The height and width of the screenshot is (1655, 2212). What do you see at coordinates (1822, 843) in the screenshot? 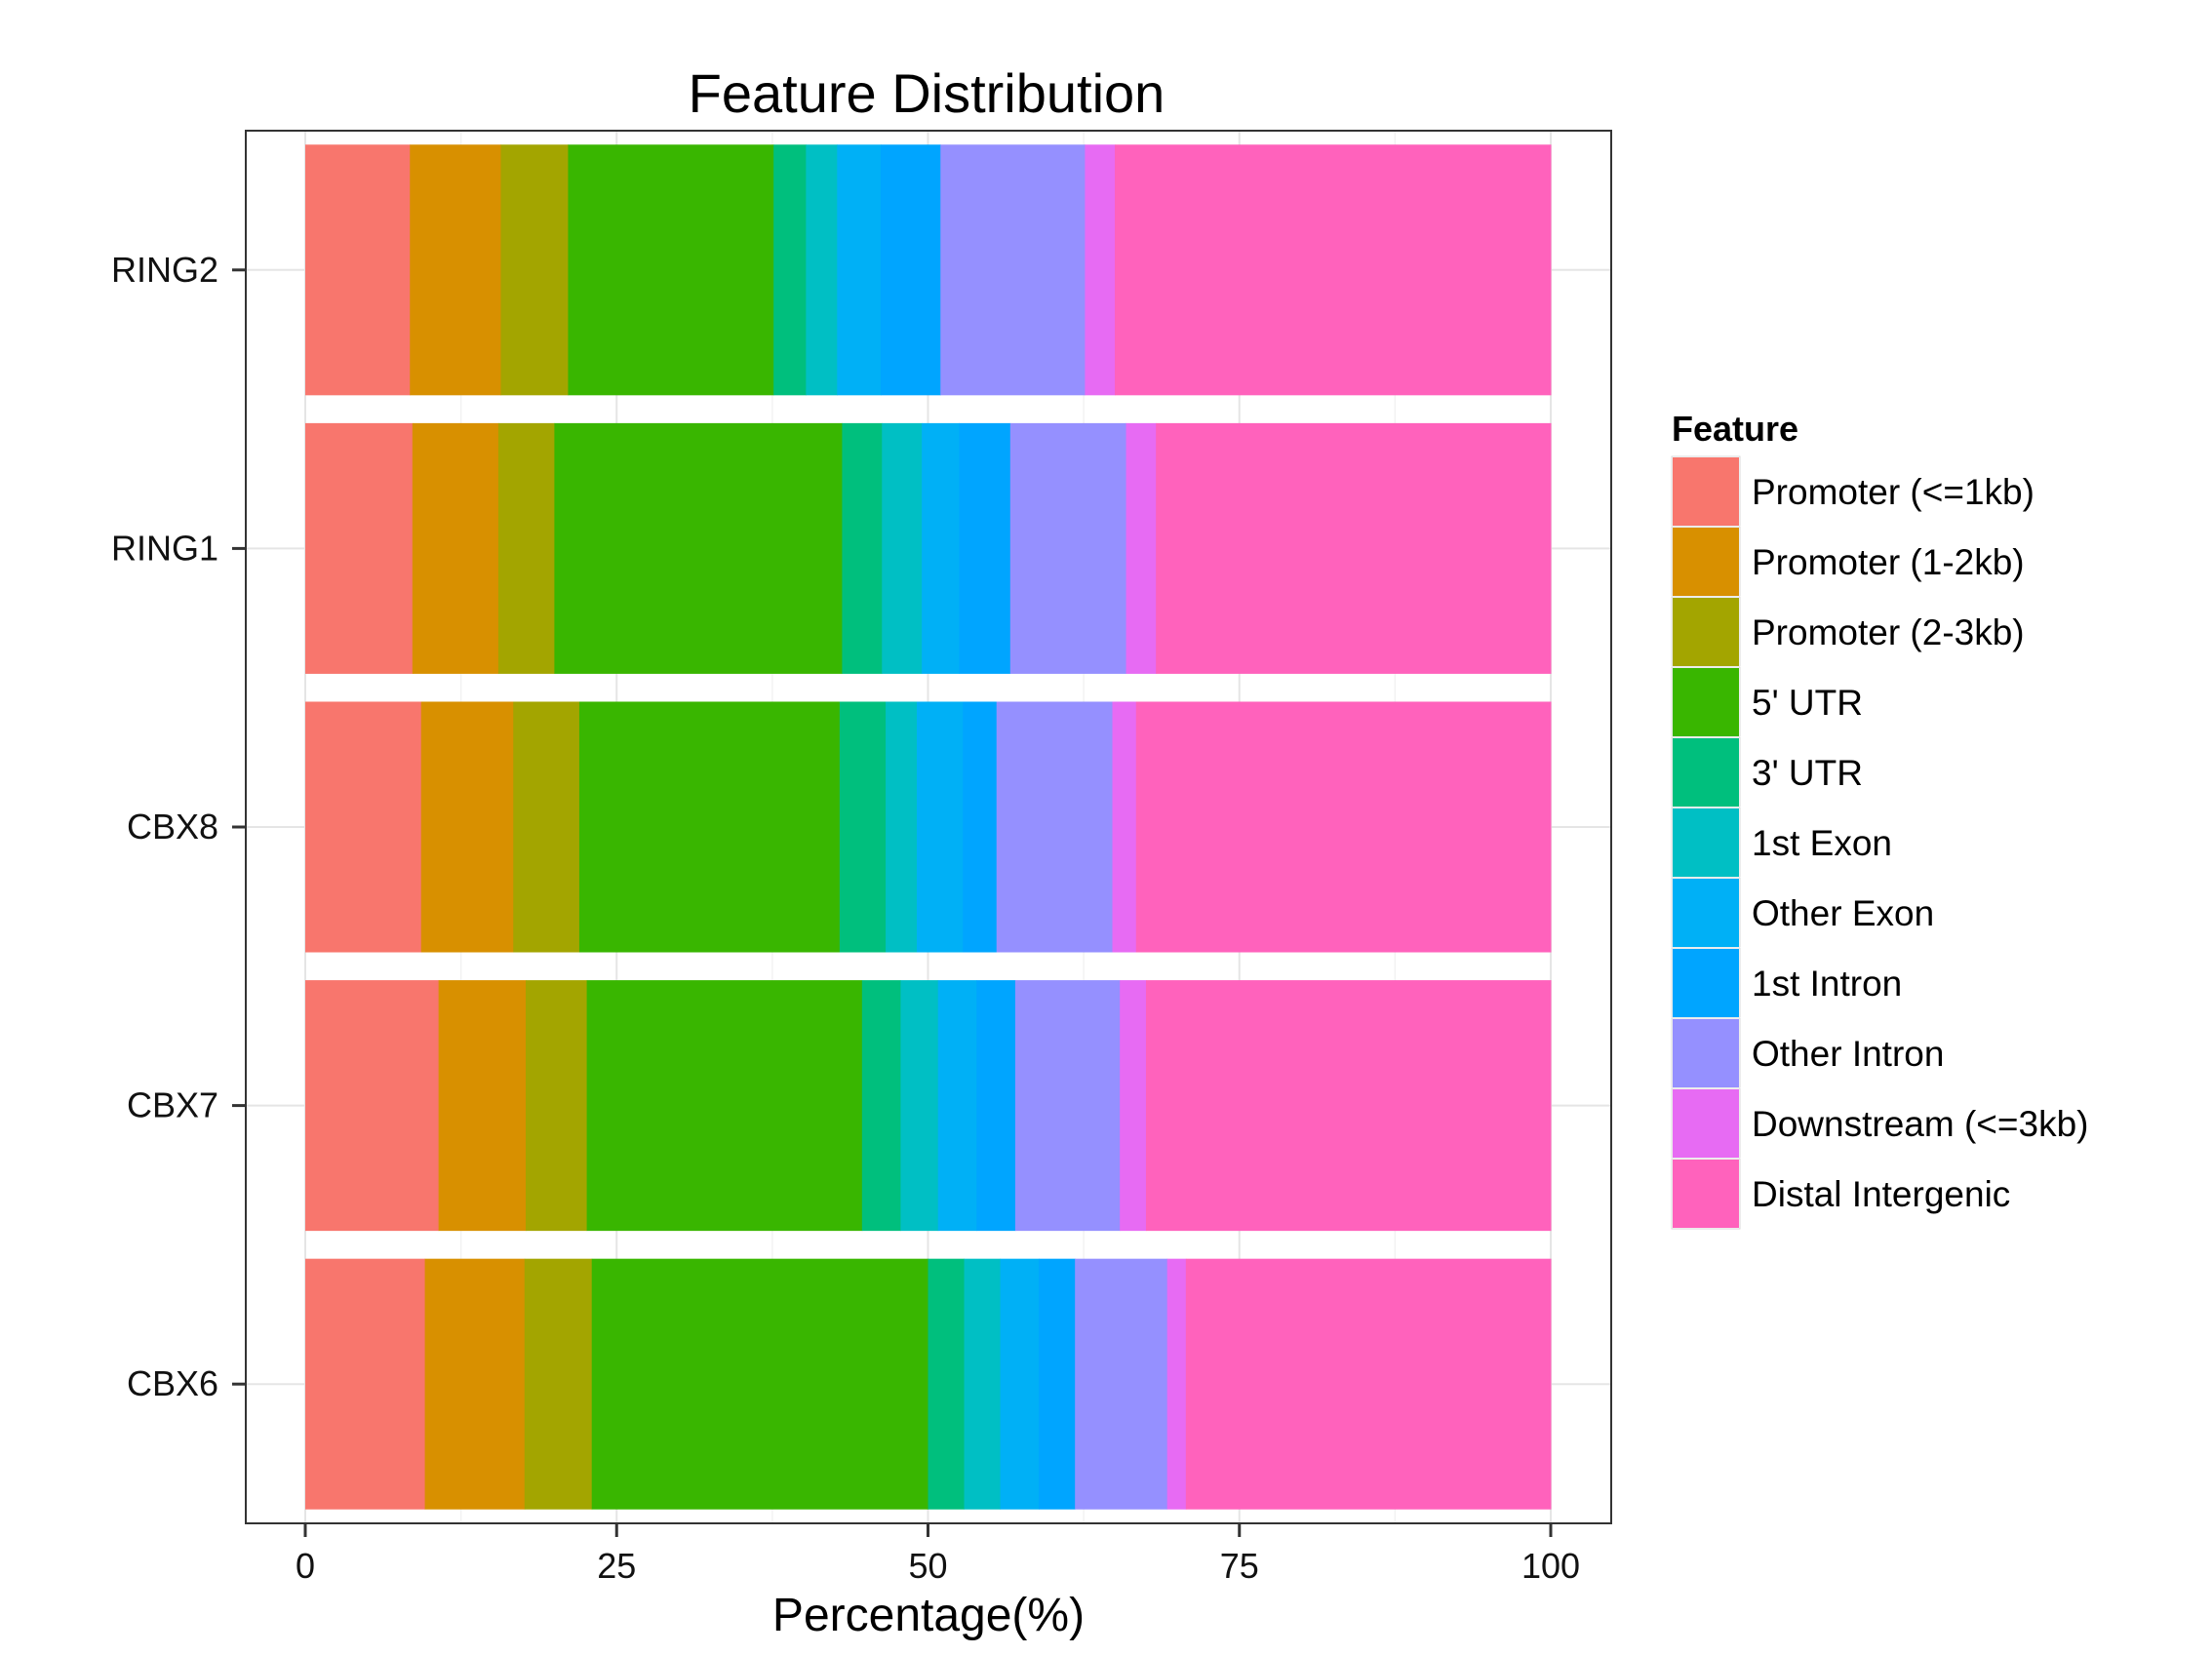
I see `legend-label: 1st Exon` at bounding box center [1822, 843].